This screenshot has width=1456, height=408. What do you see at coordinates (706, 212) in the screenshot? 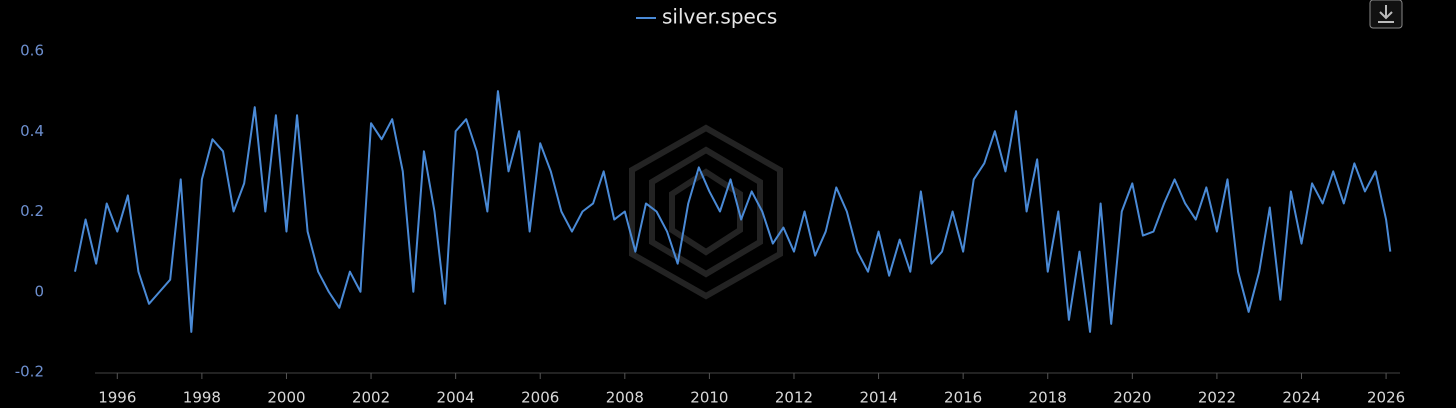
I see `watermark` at bounding box center [706, 212].